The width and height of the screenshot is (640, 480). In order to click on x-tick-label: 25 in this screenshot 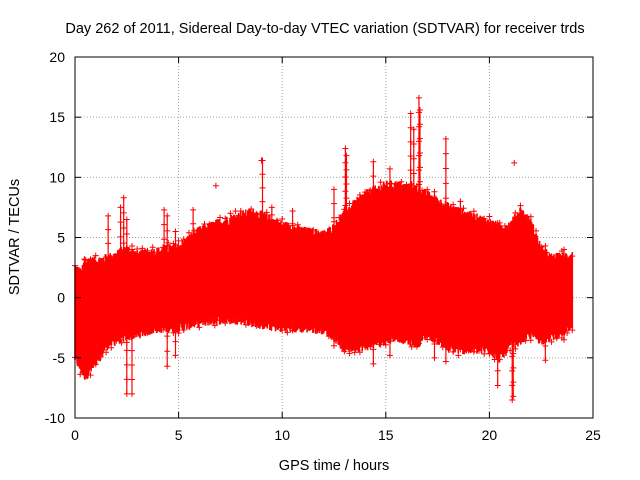, I will do `click(593, 435)`.